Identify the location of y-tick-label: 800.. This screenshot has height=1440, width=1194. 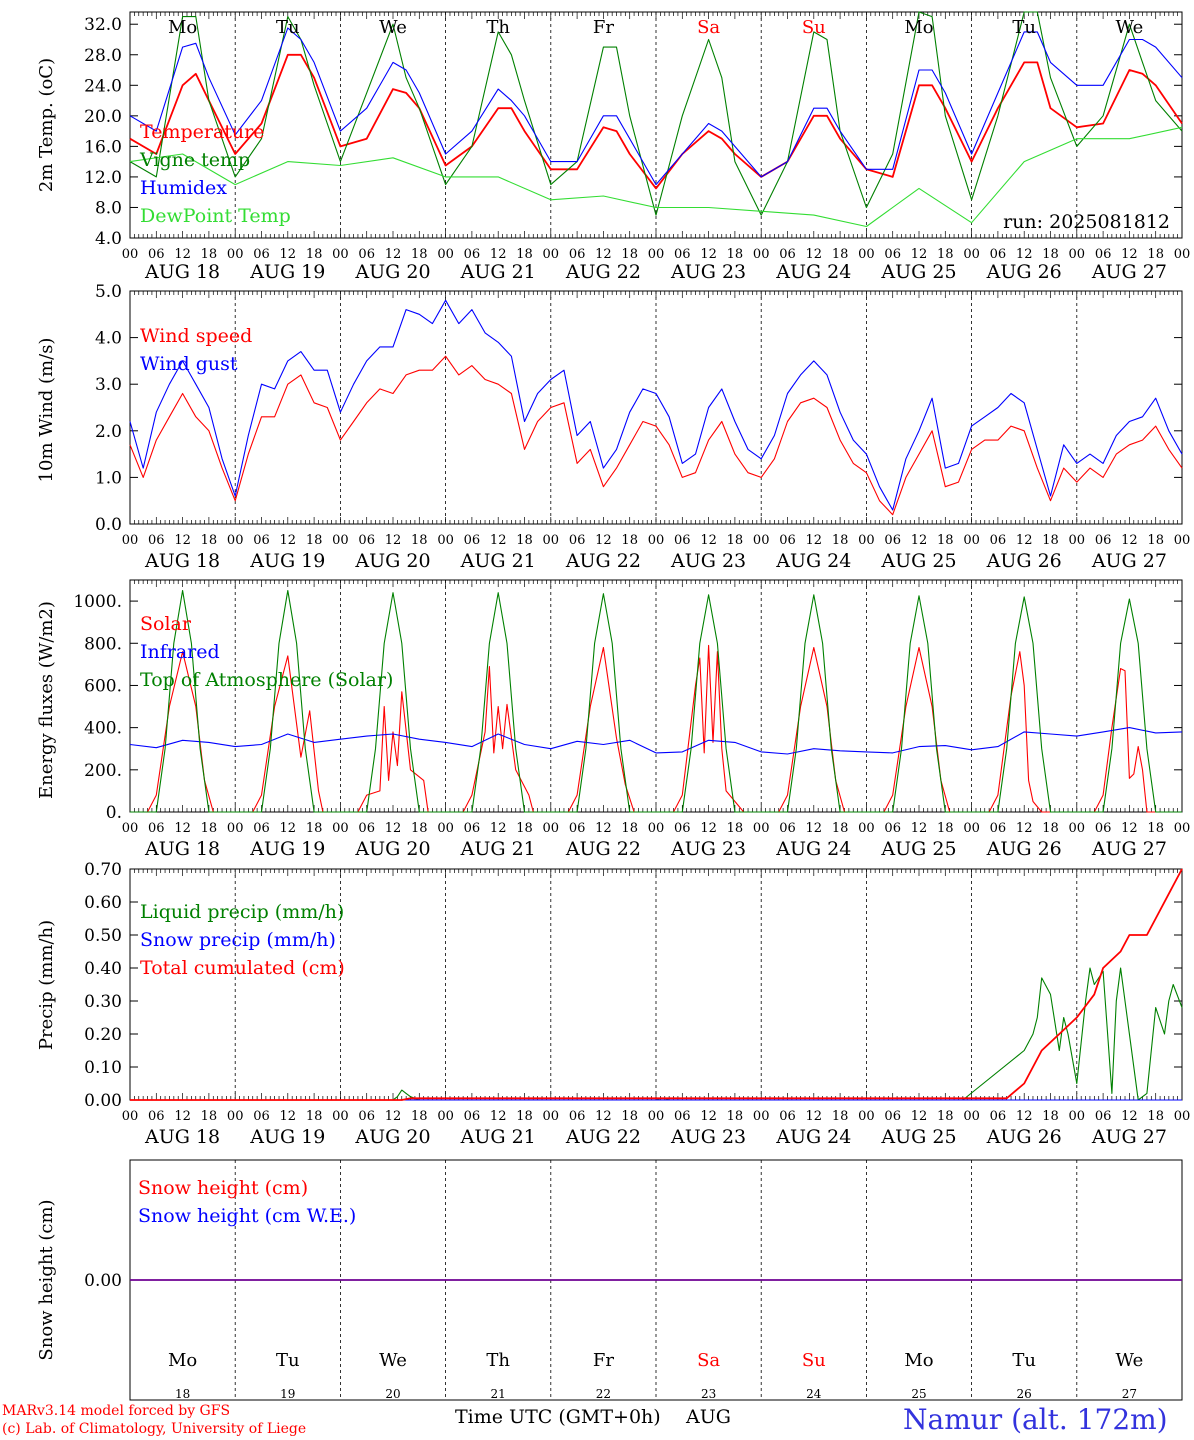
(103, 644).